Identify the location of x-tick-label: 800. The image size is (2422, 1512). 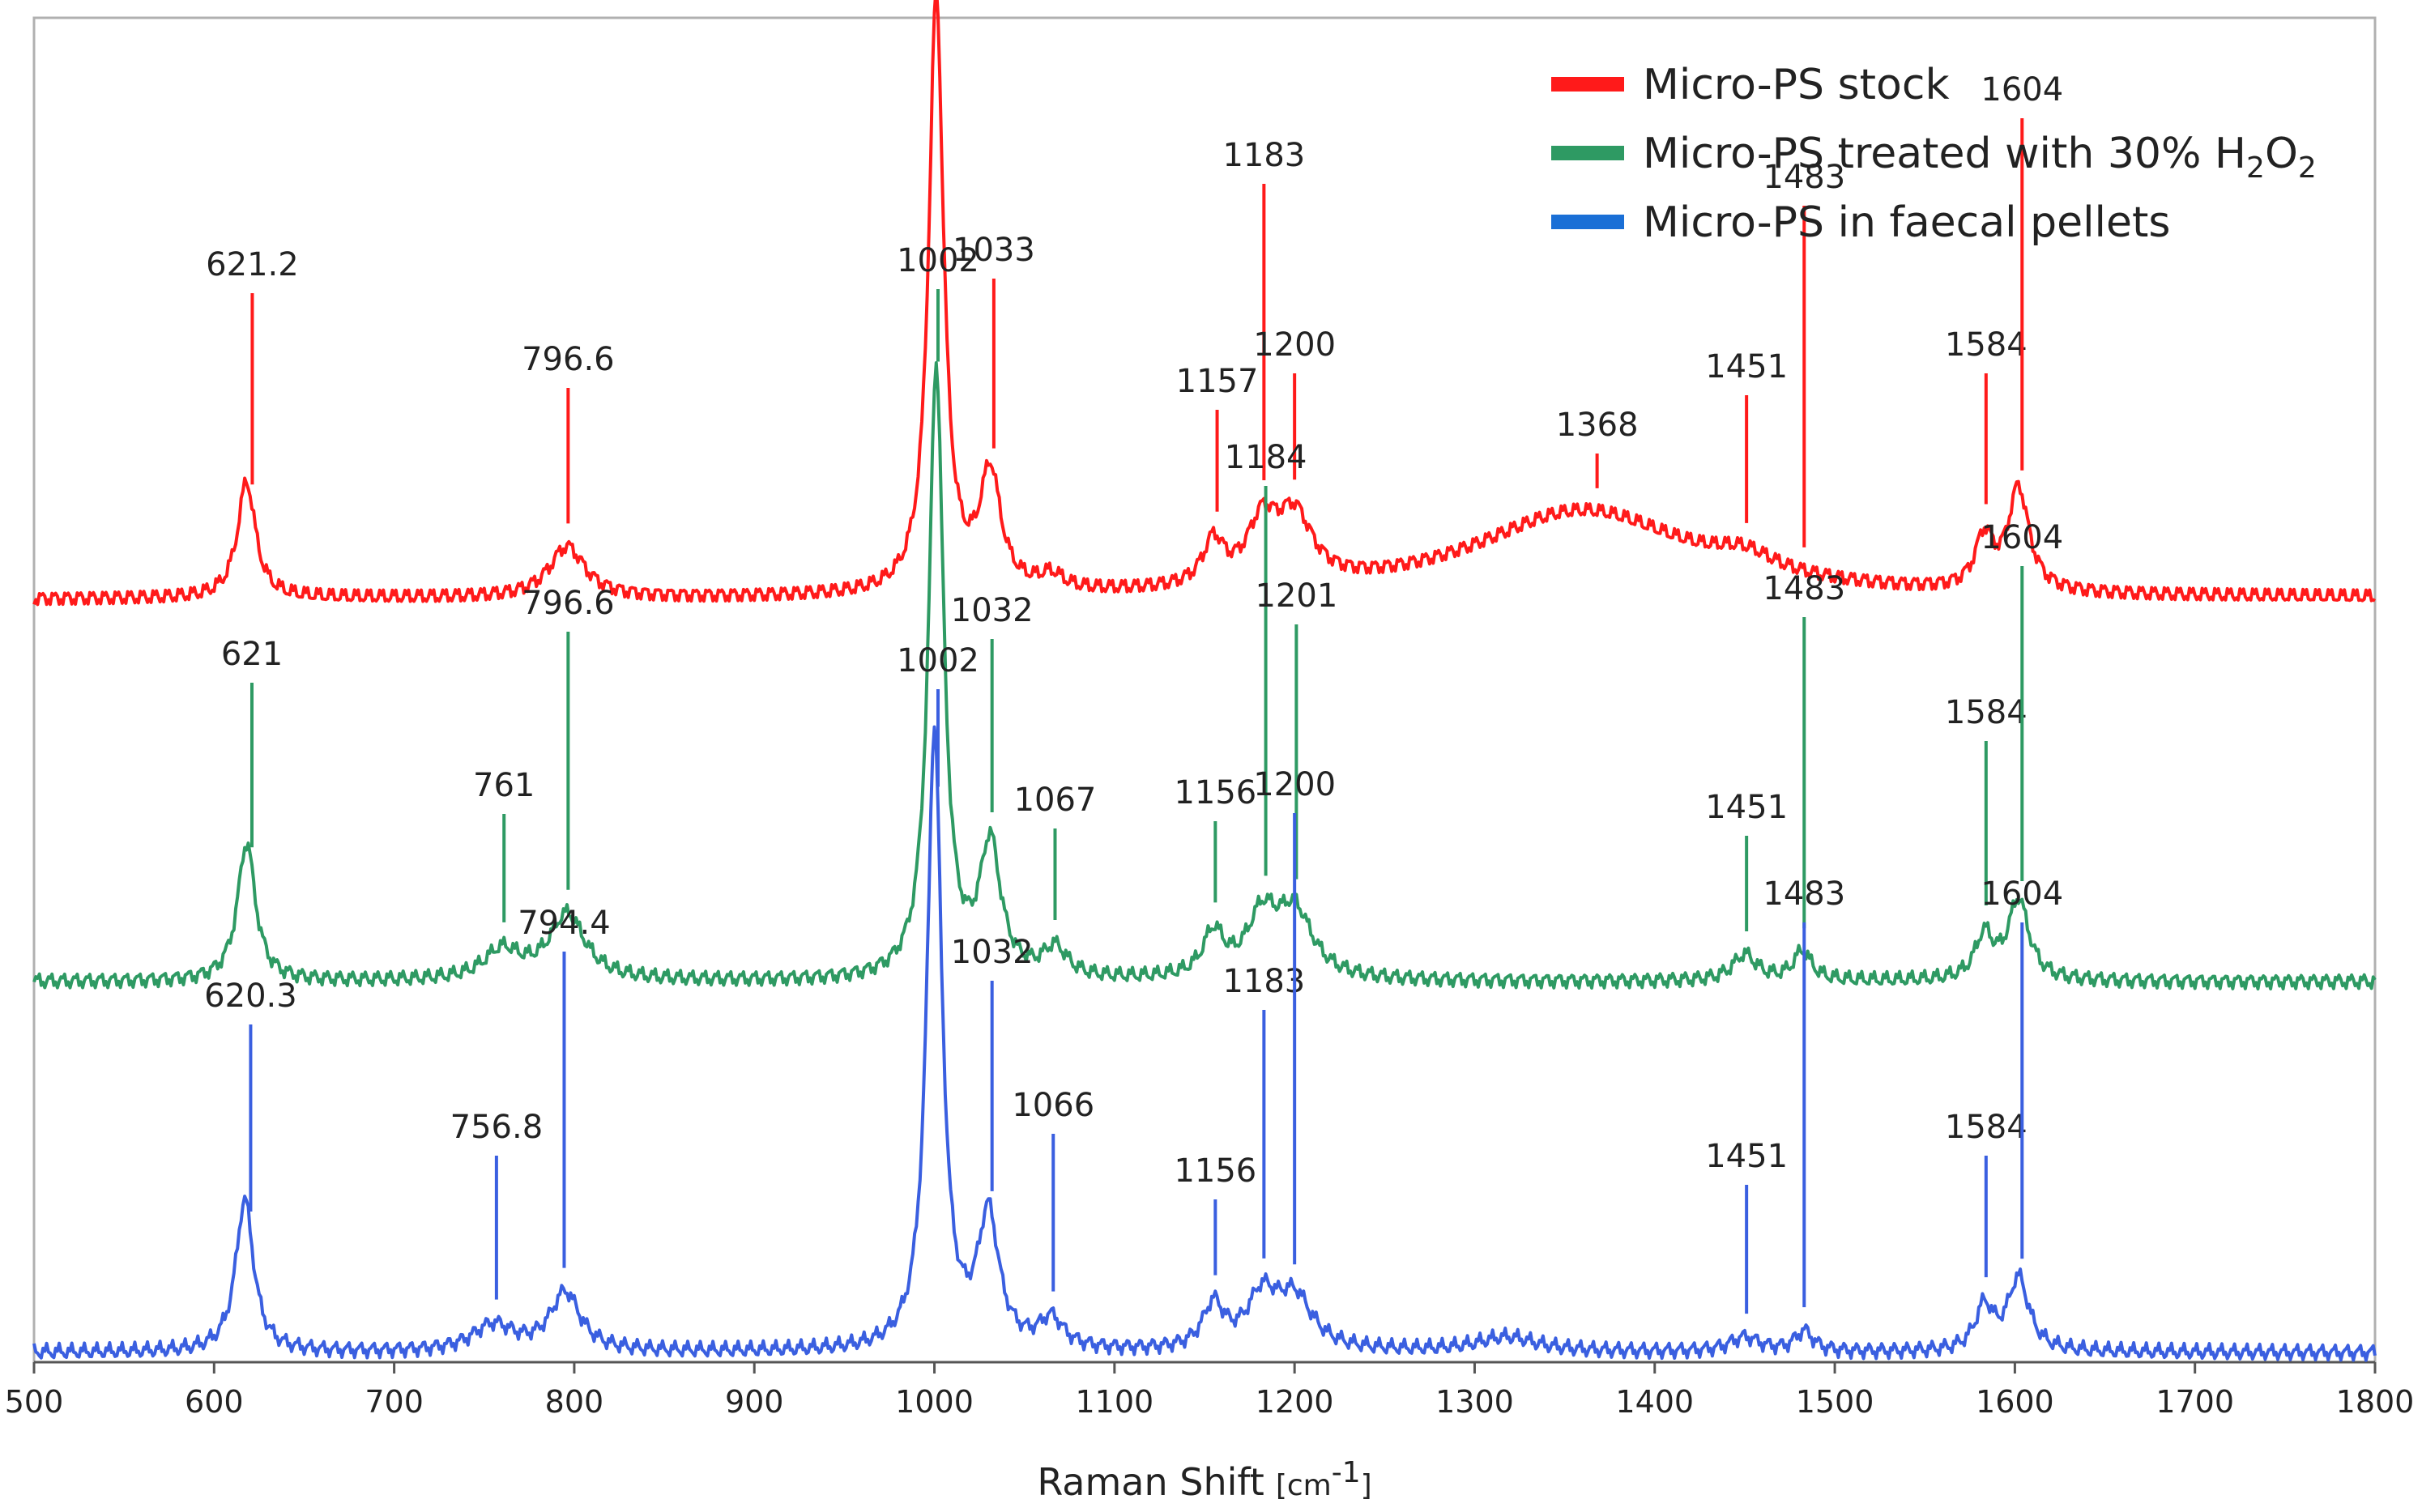
(574, 1402).